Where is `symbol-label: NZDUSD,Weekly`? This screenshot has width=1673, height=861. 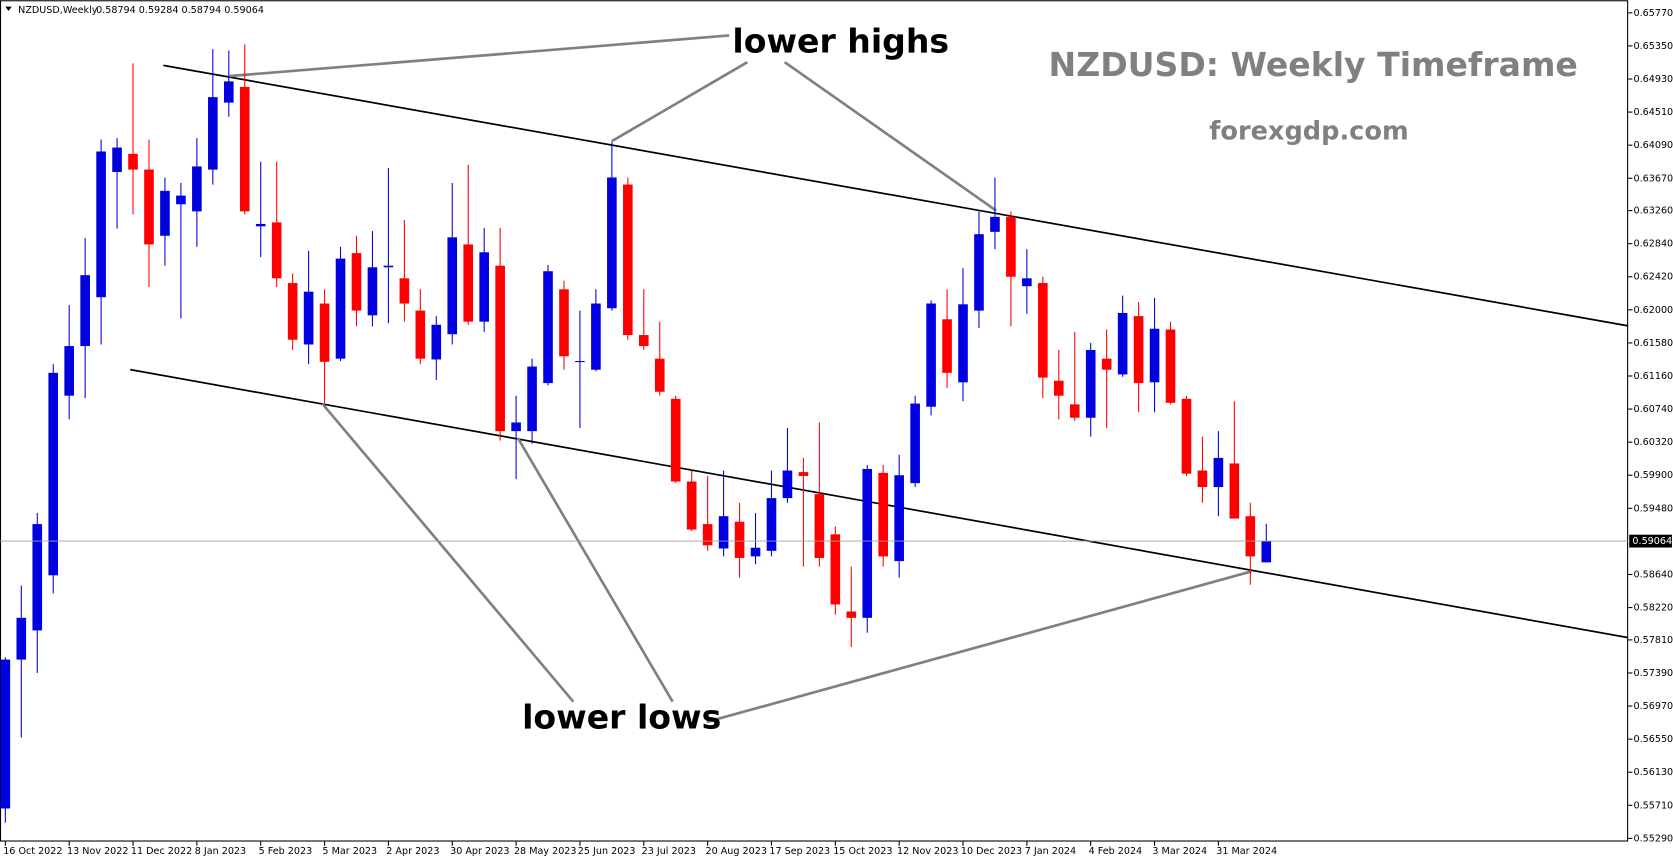
symbol-label: NZDUSD,Weekly is located at coordinates (58, 10).